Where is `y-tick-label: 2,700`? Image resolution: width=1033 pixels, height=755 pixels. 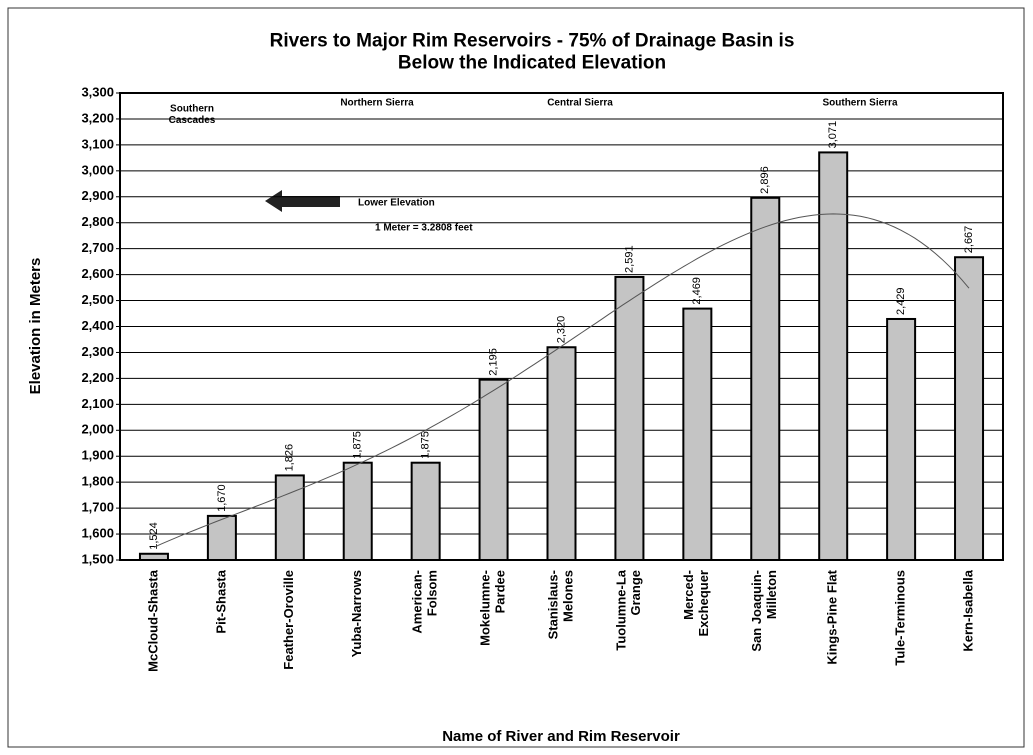 y-tick-label: 2,700 is located at coordinates (97, 247).